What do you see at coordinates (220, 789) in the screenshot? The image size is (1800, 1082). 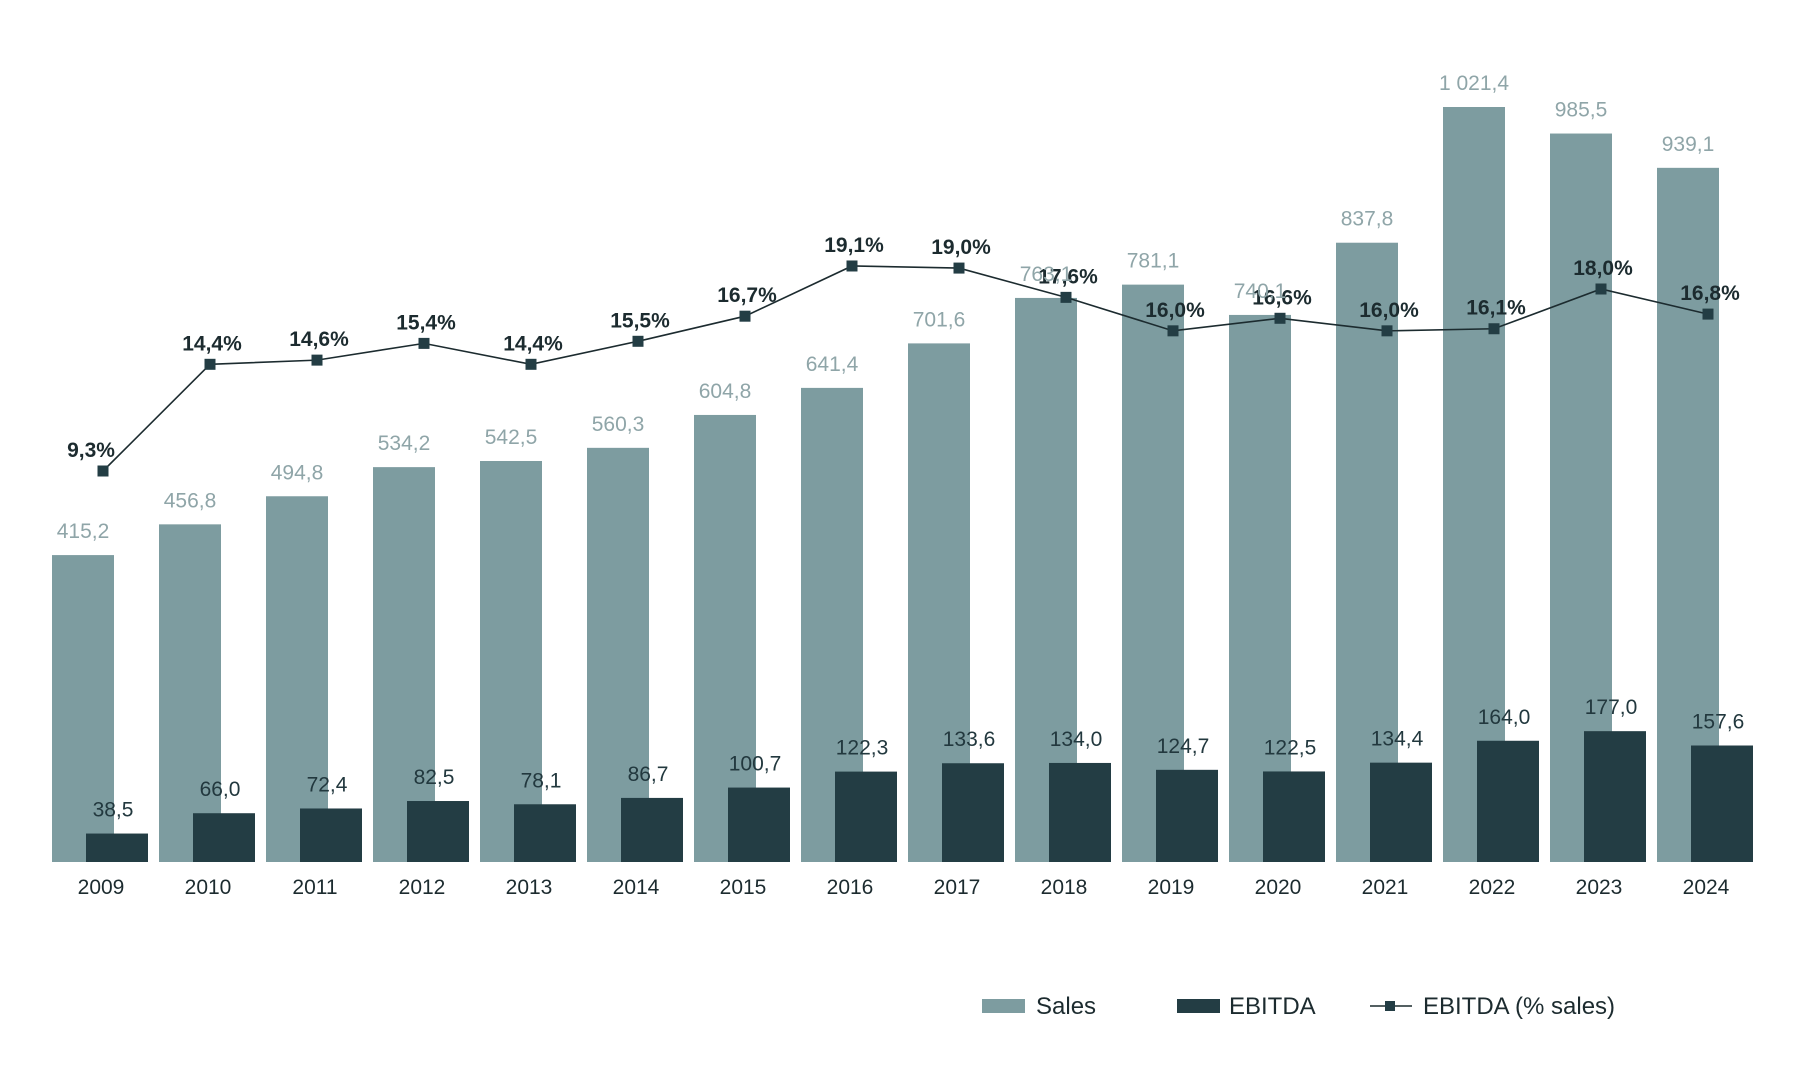 I see `ebitda-label-2010: 66,0` at bounding box center [220, 789].